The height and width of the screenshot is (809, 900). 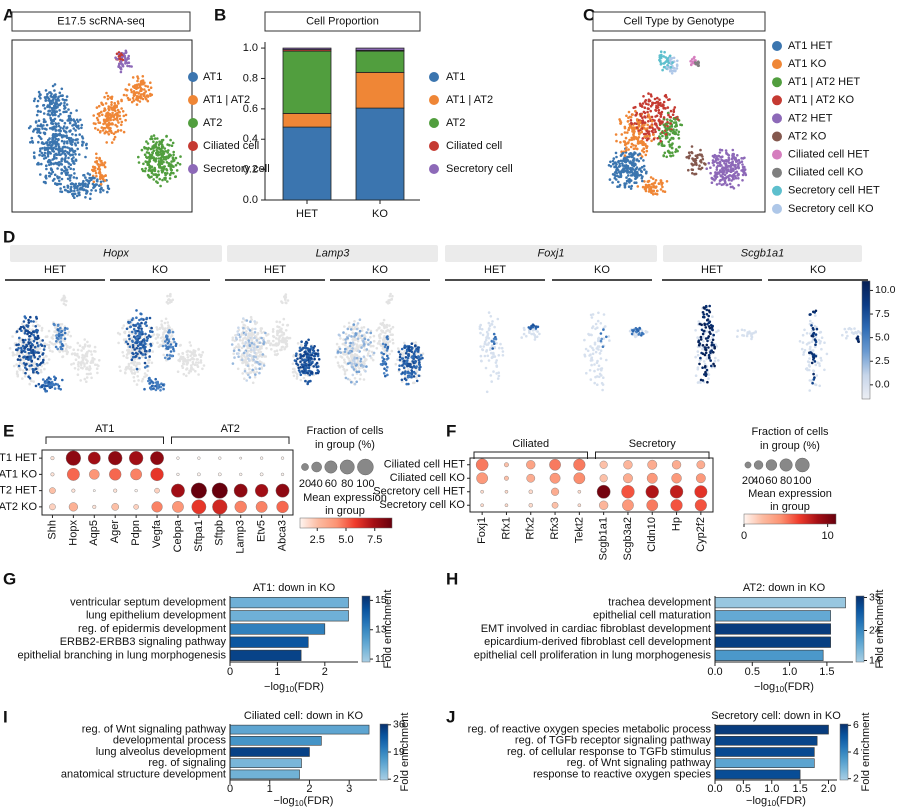 What do you see at coordinates (829, 155) in the screenshot?
I see `legend-label: Ciliated cell HET` at bounding box center [829, 155].